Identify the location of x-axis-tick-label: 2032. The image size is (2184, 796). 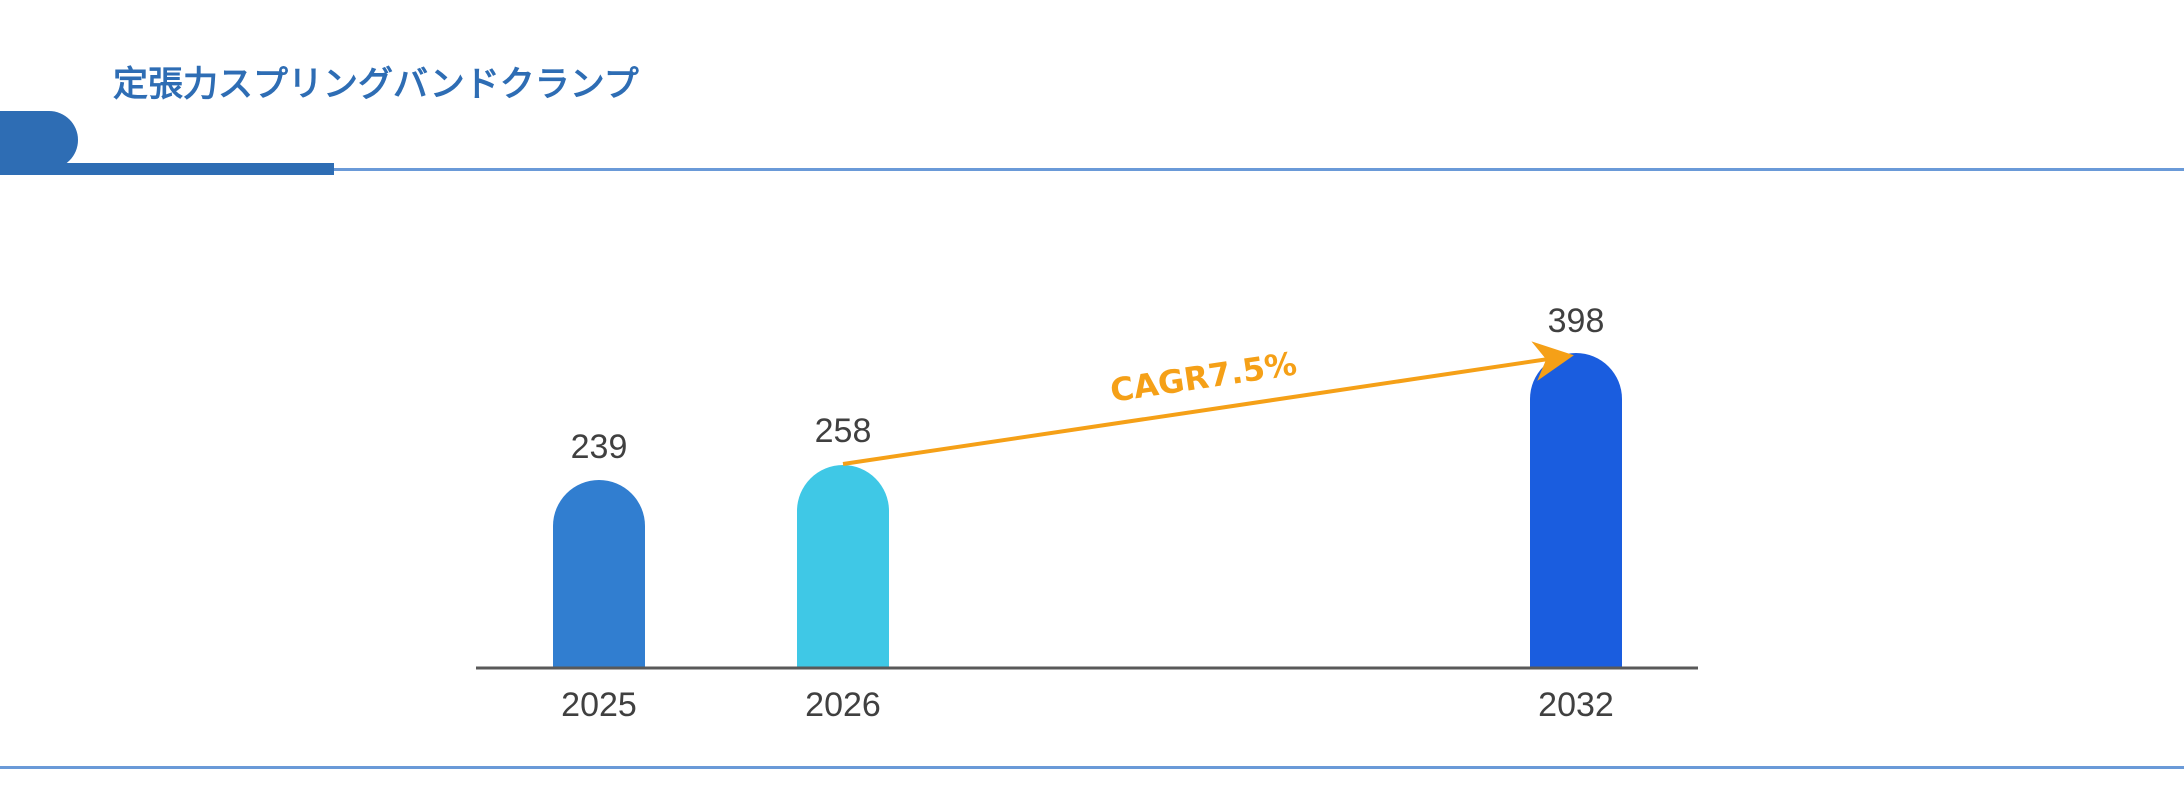
(1576, 705).